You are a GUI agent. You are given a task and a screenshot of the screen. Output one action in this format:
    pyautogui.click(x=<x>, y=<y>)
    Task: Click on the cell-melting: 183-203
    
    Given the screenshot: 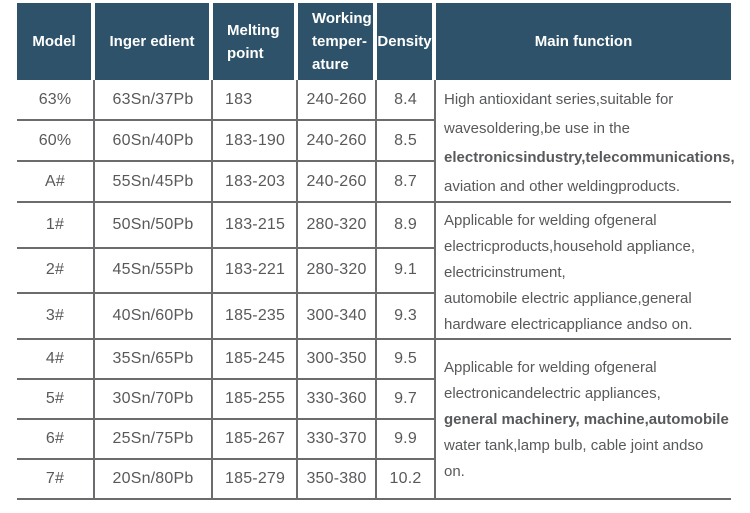 What is the action you would take?
    pyautogui.click(x=255, y=182)
    